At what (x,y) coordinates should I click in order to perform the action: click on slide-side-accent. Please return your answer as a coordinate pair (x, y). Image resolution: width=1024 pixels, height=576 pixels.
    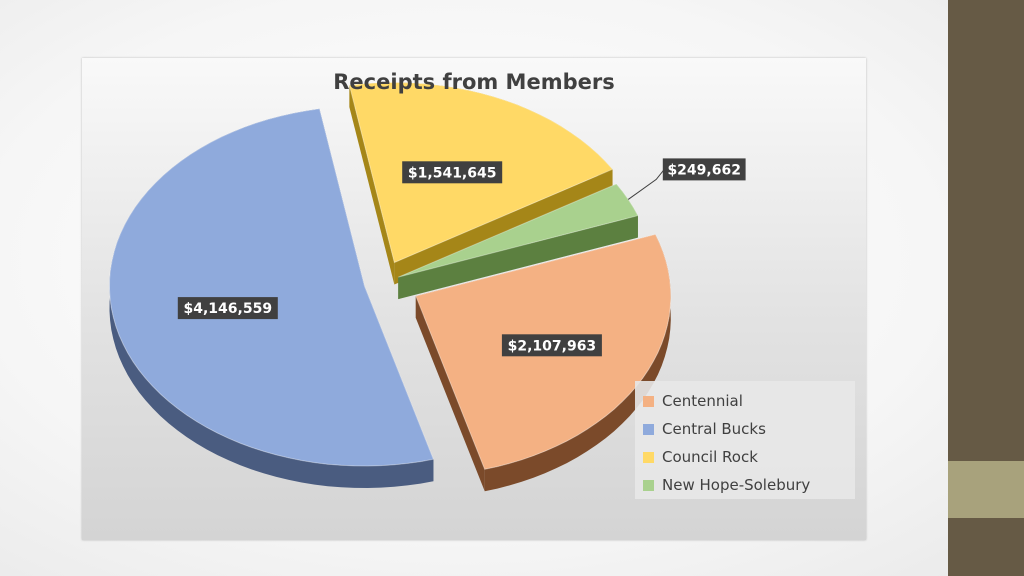
    Looking at the image, I should click on (986, 489).